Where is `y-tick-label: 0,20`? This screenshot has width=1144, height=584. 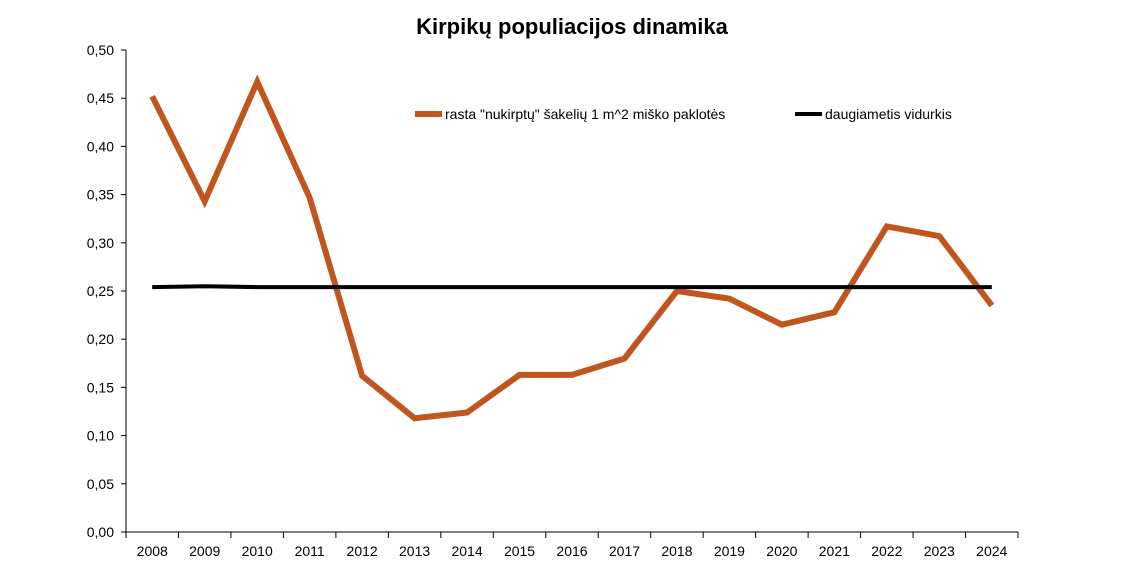
y-tick-label: 0,20 is located at coordinates (100, 339).